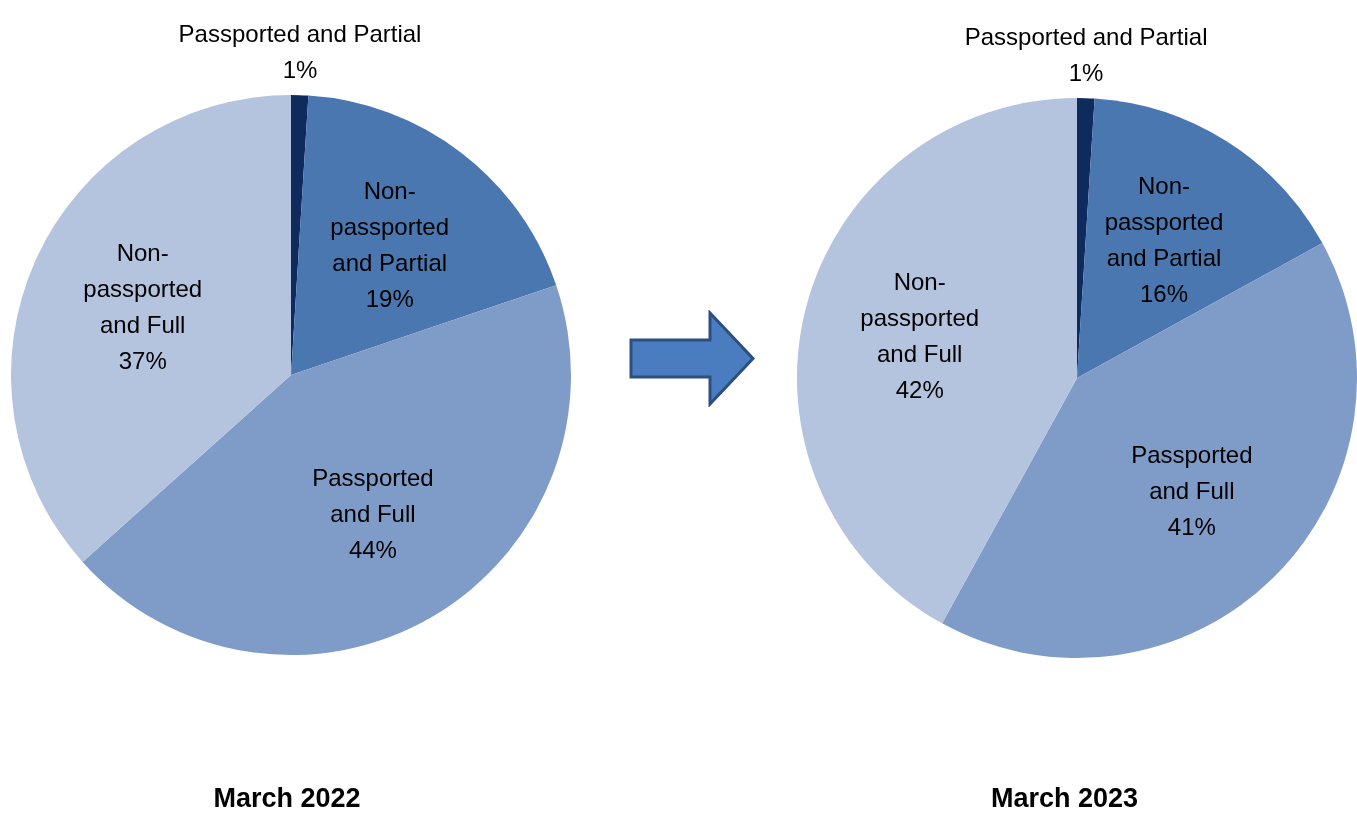 The width and height of the screenshot is (1357, 816). Describe the element at coordinates (1164, 293) in the screenshot. I see `data-label: 16%` at that location.